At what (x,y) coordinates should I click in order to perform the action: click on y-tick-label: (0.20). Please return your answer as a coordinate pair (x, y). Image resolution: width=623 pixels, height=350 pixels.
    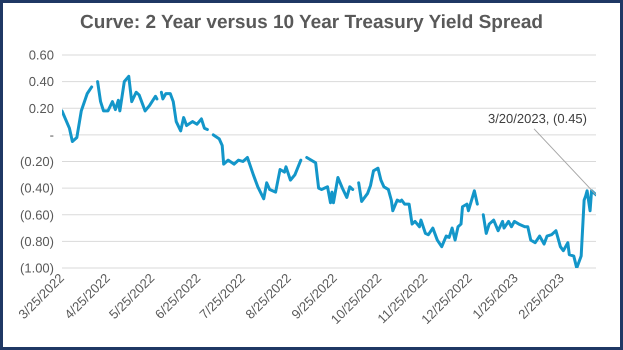
    Looking at the image, I should click on (37, 162).